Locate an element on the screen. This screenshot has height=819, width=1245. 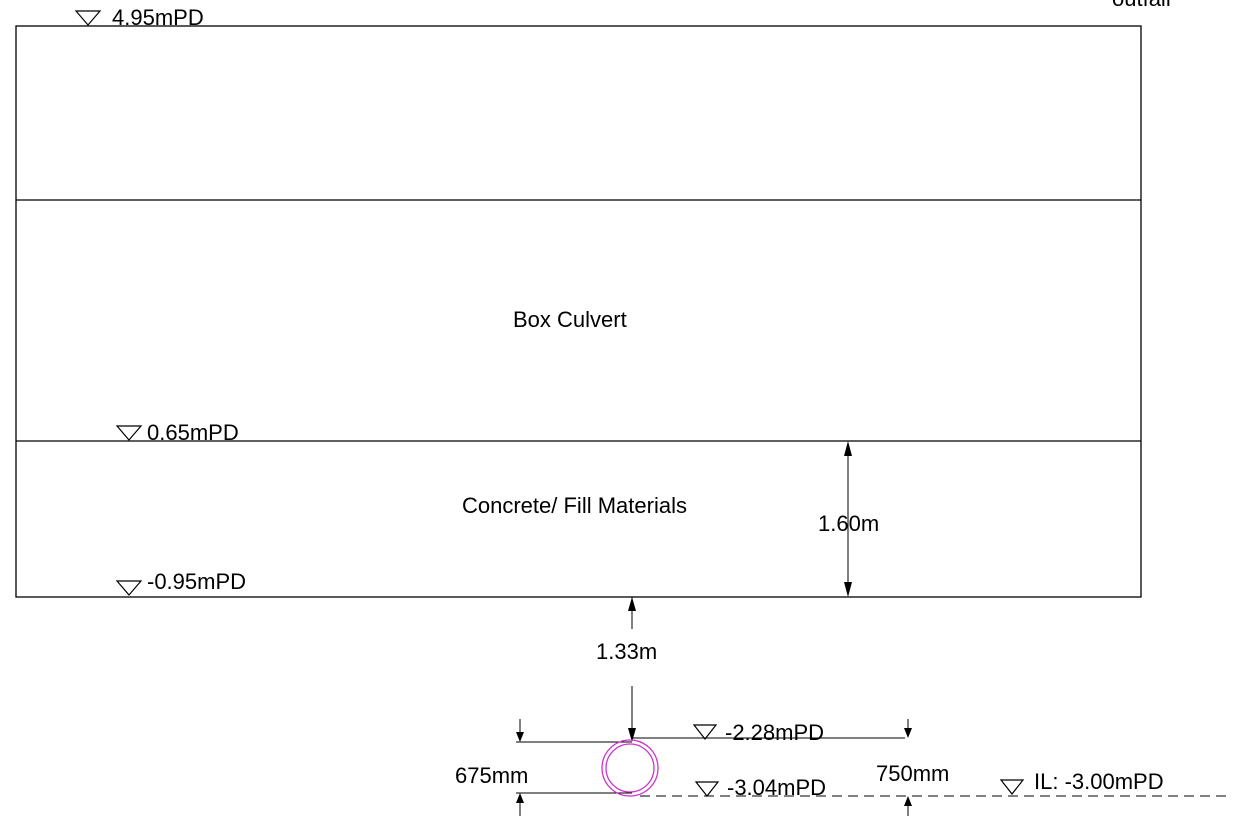
cover-to-pipe-label: 1.33m is located at coordinates (626, 651).